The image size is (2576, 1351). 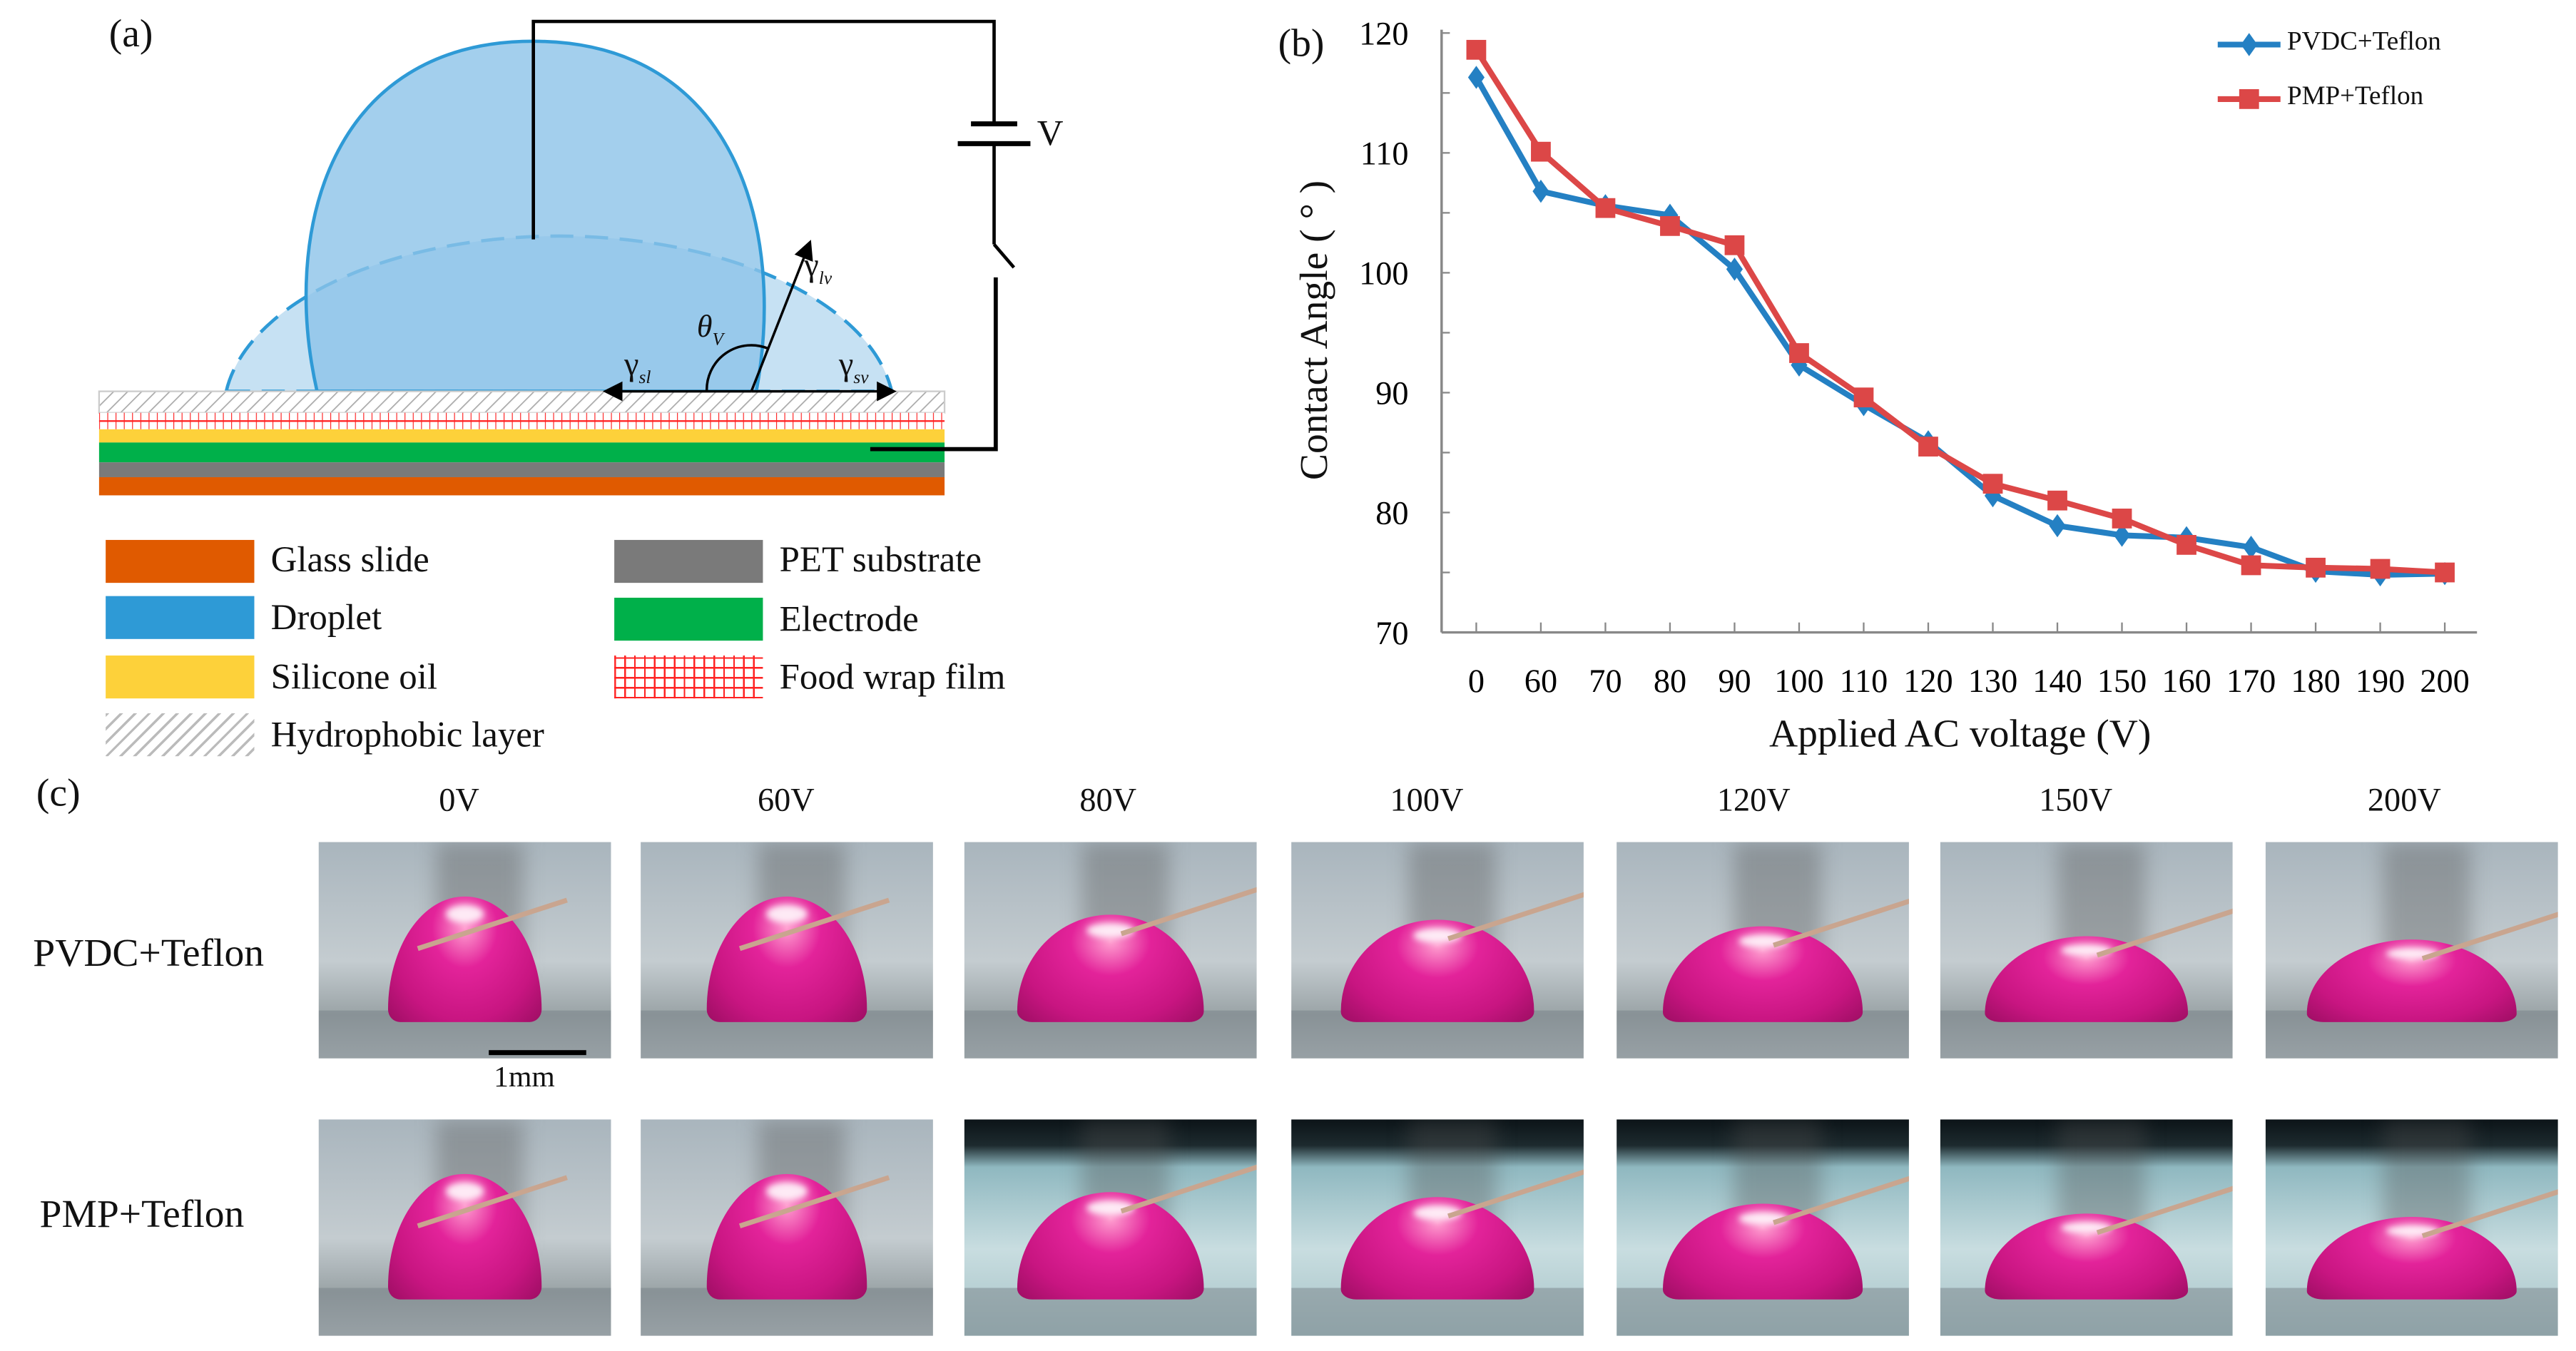 I want to click on column-header: 200V, so click(x=2404, y=801).